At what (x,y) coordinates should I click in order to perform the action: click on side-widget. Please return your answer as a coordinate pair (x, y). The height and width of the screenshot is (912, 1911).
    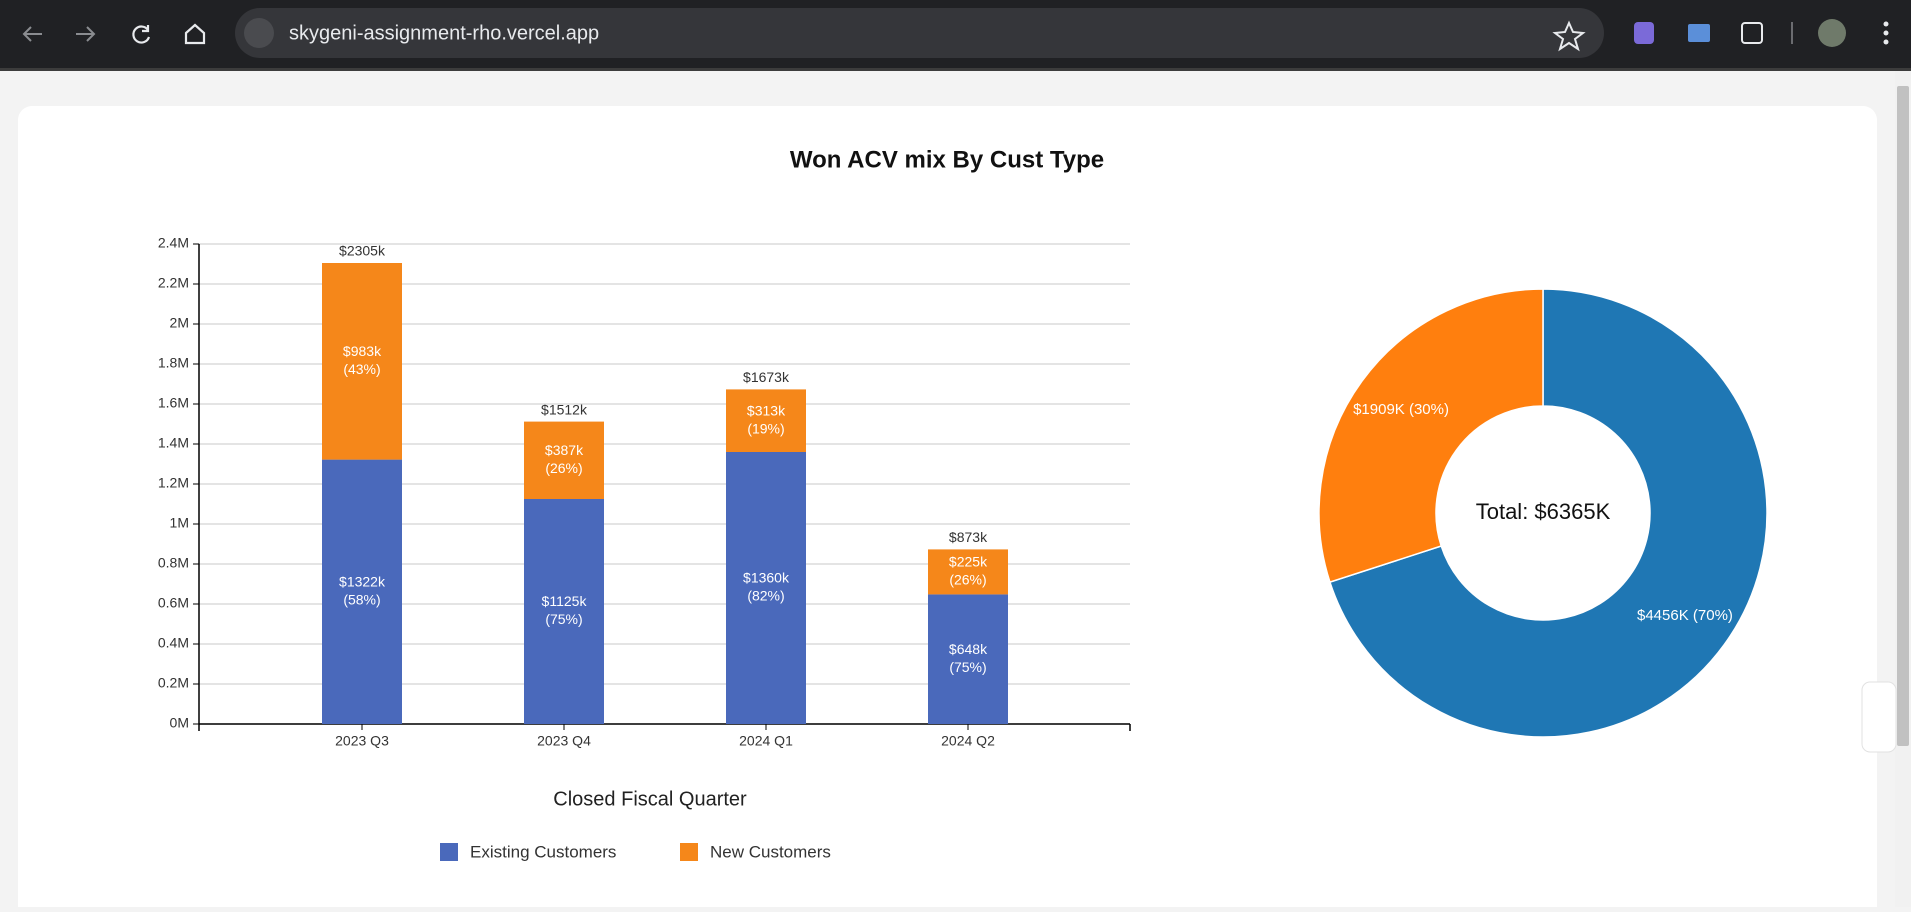
    Looking at the image, I should click on (1879, 717).